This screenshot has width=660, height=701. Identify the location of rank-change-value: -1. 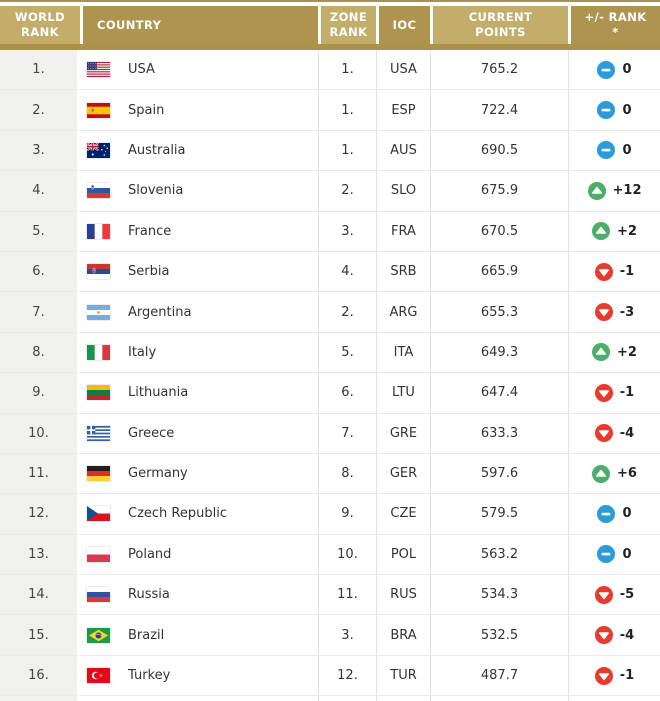
(627, 676).